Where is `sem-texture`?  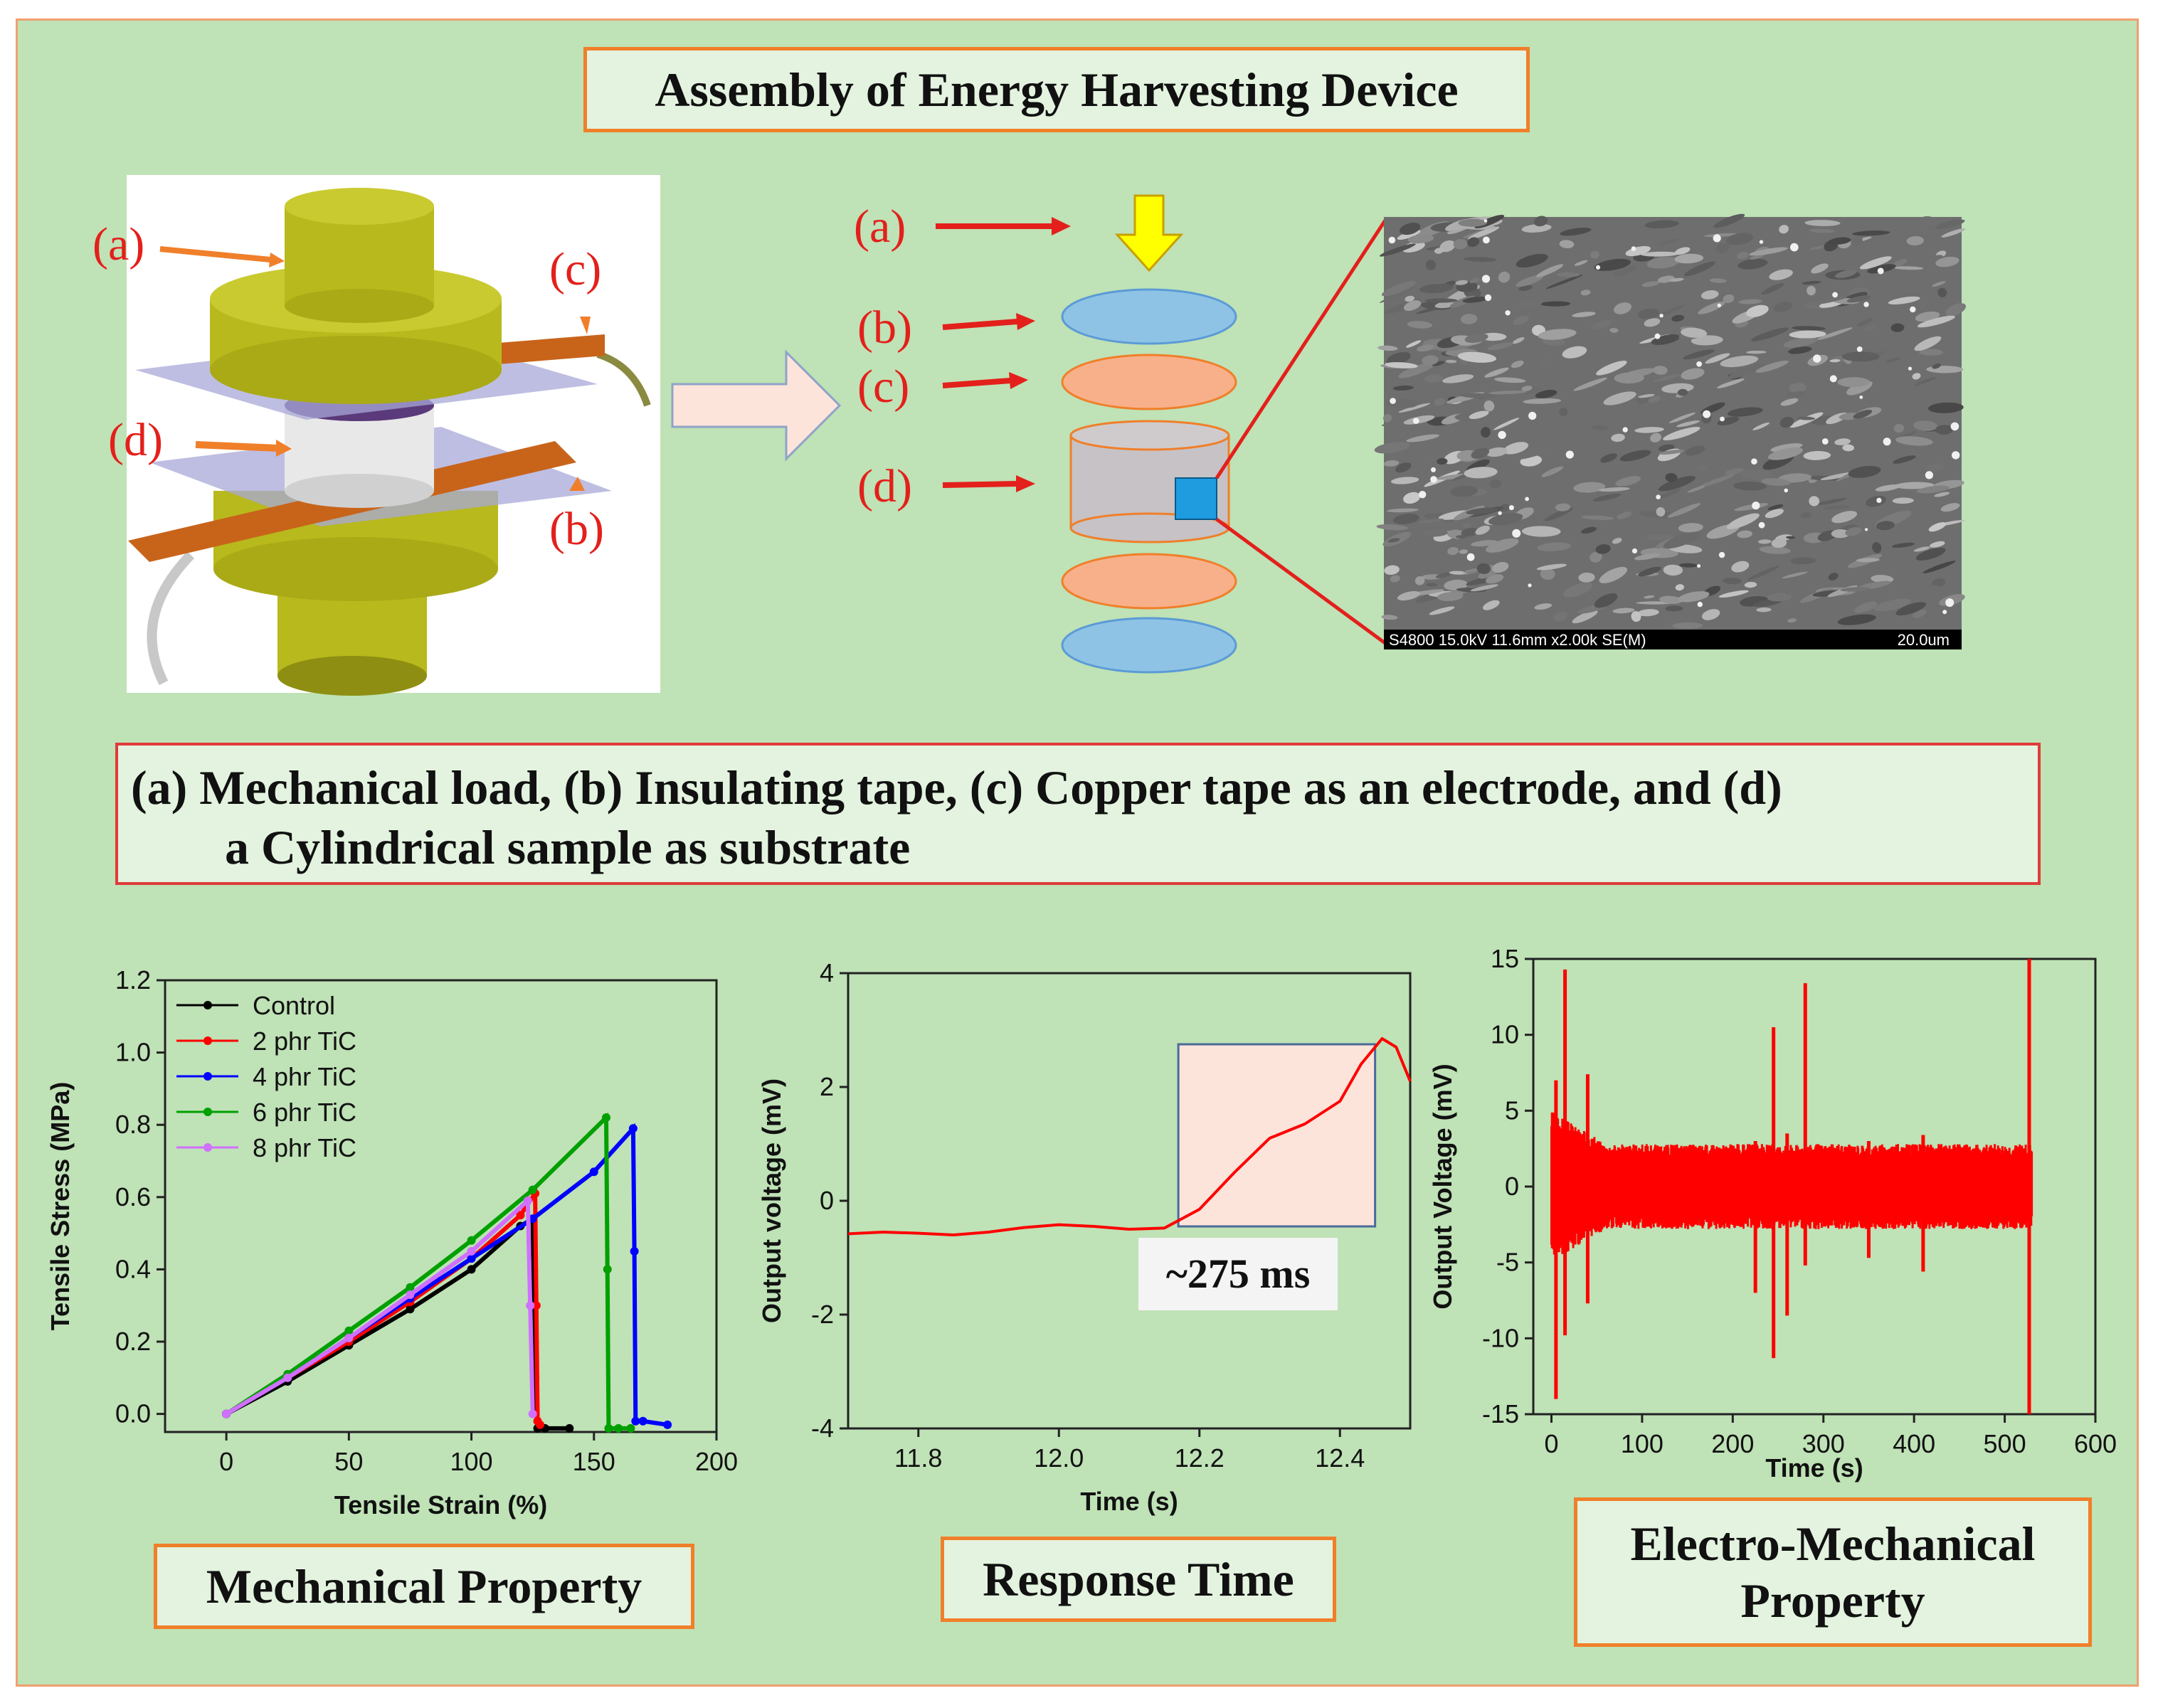 sem-texture is located at coordinates (1670, 421).